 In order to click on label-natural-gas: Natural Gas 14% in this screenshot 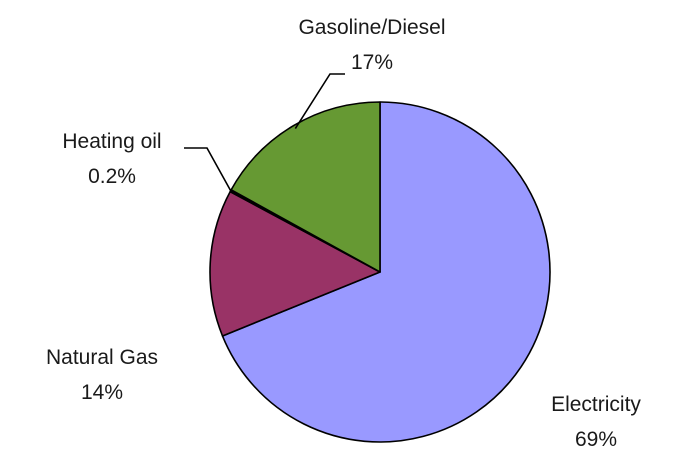, I will do `click(102, 375)`.